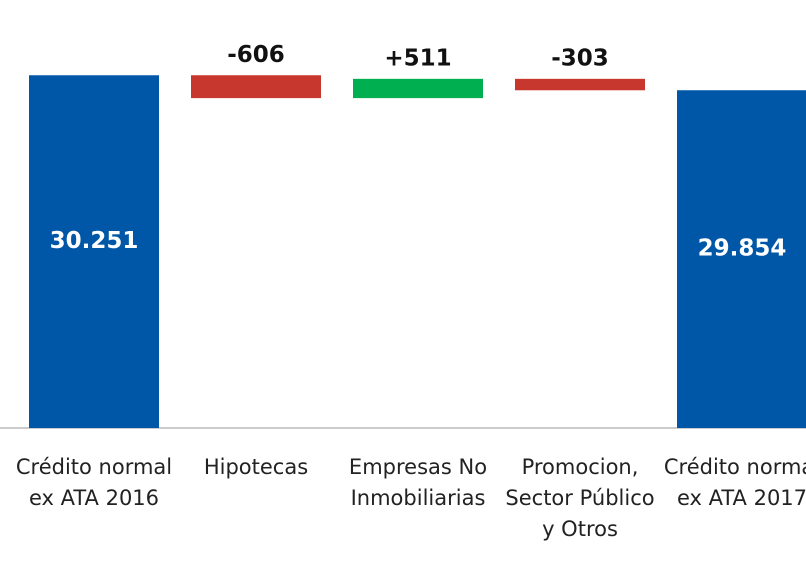  Describe the element at coordinates (256, 467) in the screenshot. I see `x-tick-label: Hipotecas` at that location.